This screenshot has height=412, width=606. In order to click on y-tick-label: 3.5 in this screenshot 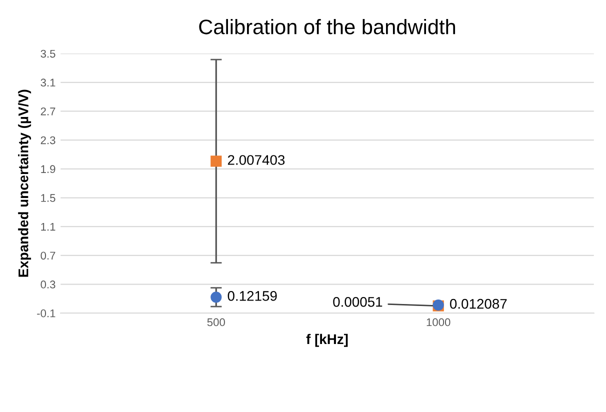, I will do `click(48, 54)`.